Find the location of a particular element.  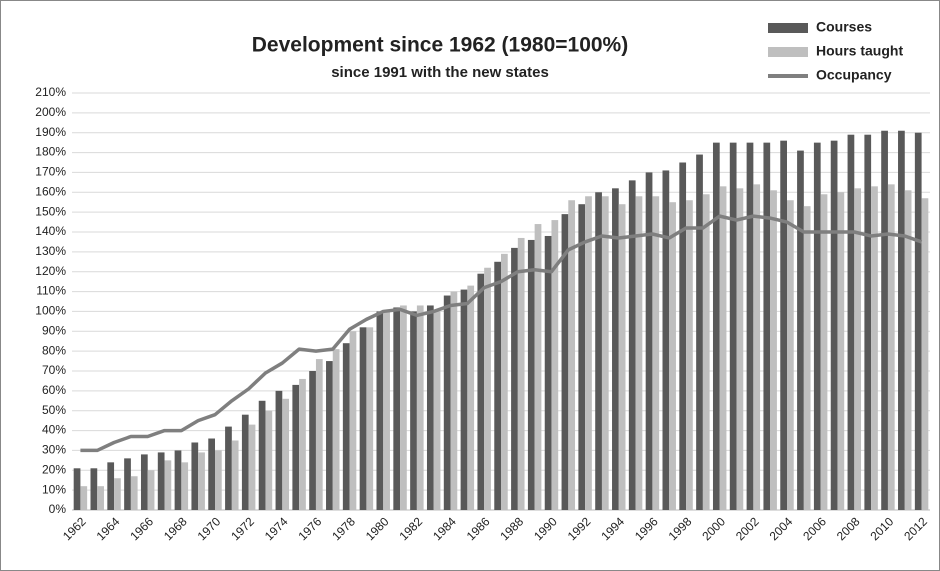

y-tick-label: 160% is located at coordinates (50, 191).